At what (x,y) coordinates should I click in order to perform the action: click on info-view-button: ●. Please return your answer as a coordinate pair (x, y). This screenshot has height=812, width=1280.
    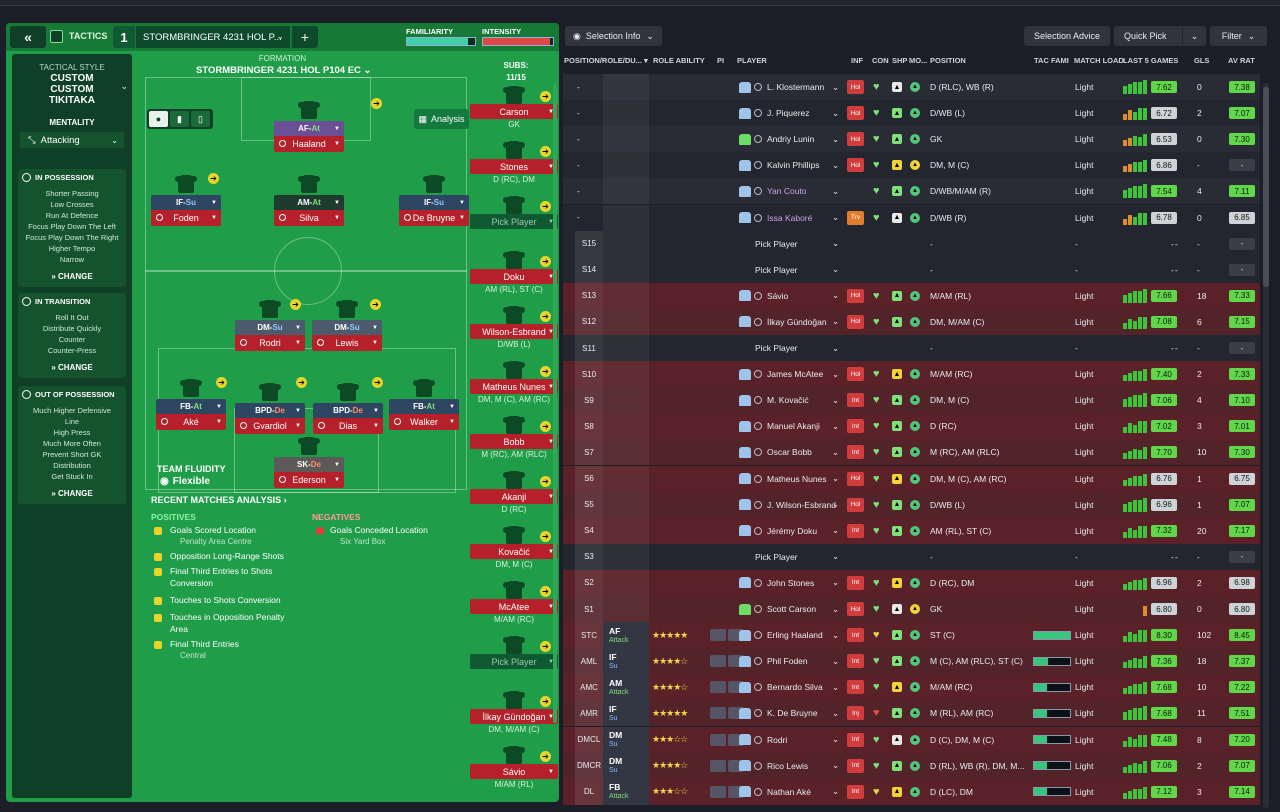
    Looking at the image, I should click on (158, 119).